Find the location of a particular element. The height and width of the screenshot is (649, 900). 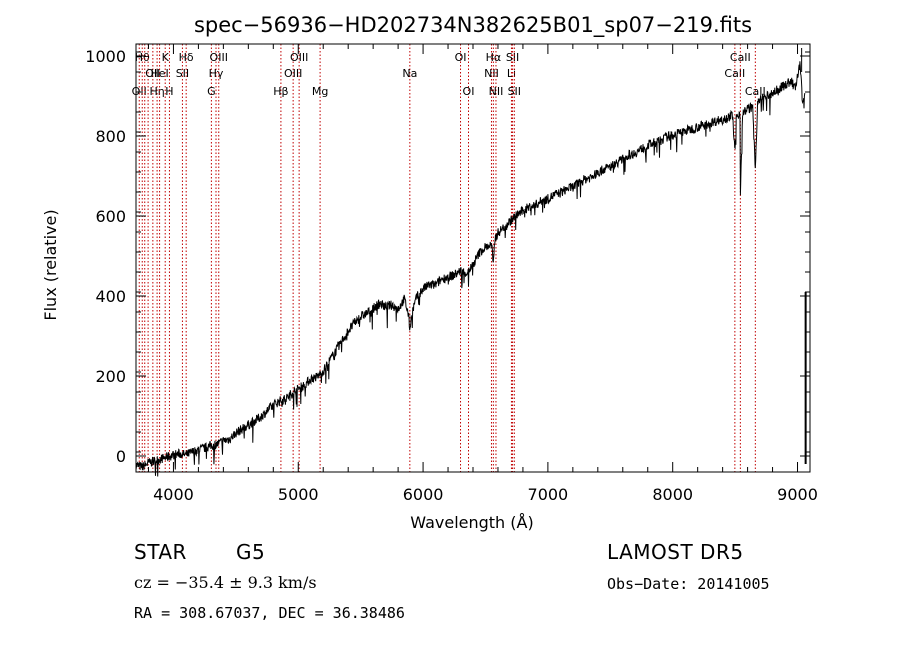

line-label-11: G is located at coordinates (211, 91).